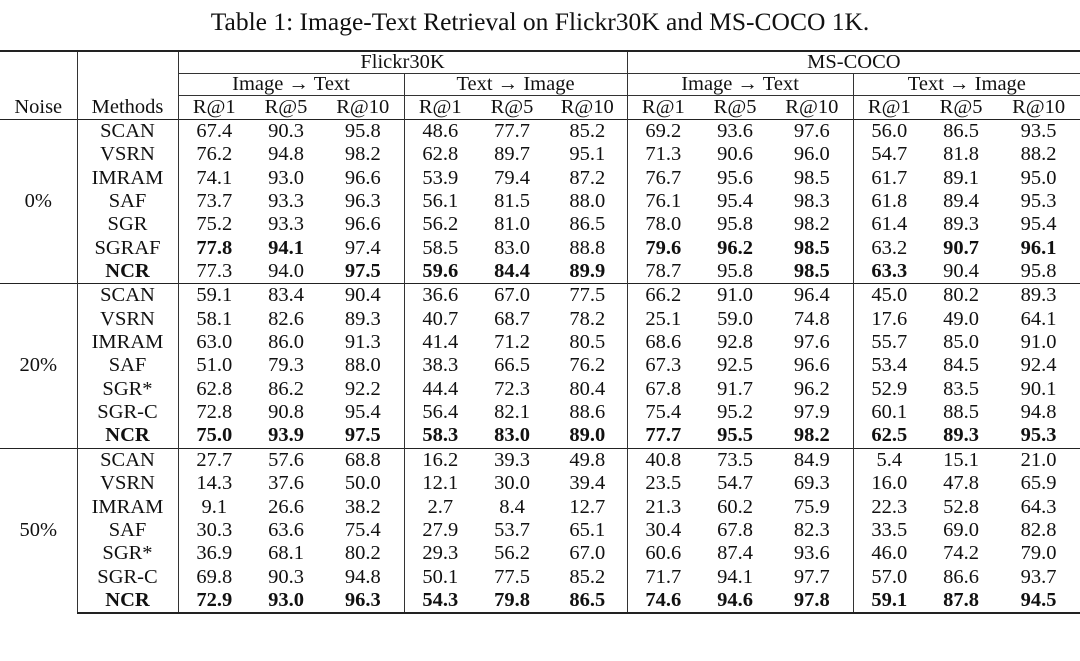 The width and height of the screenshot is (1080, 661). Describe the element at coordinates (735, 318) in the screenshot. I see `metric-value-cell: 59.0` at that location.